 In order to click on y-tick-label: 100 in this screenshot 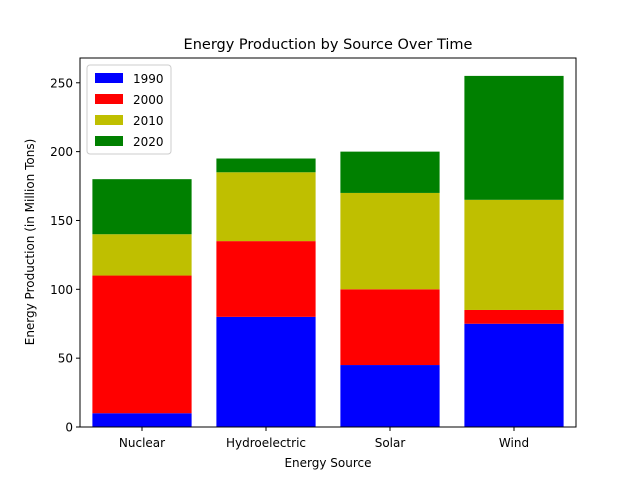, I will do `click(61, 290)`.